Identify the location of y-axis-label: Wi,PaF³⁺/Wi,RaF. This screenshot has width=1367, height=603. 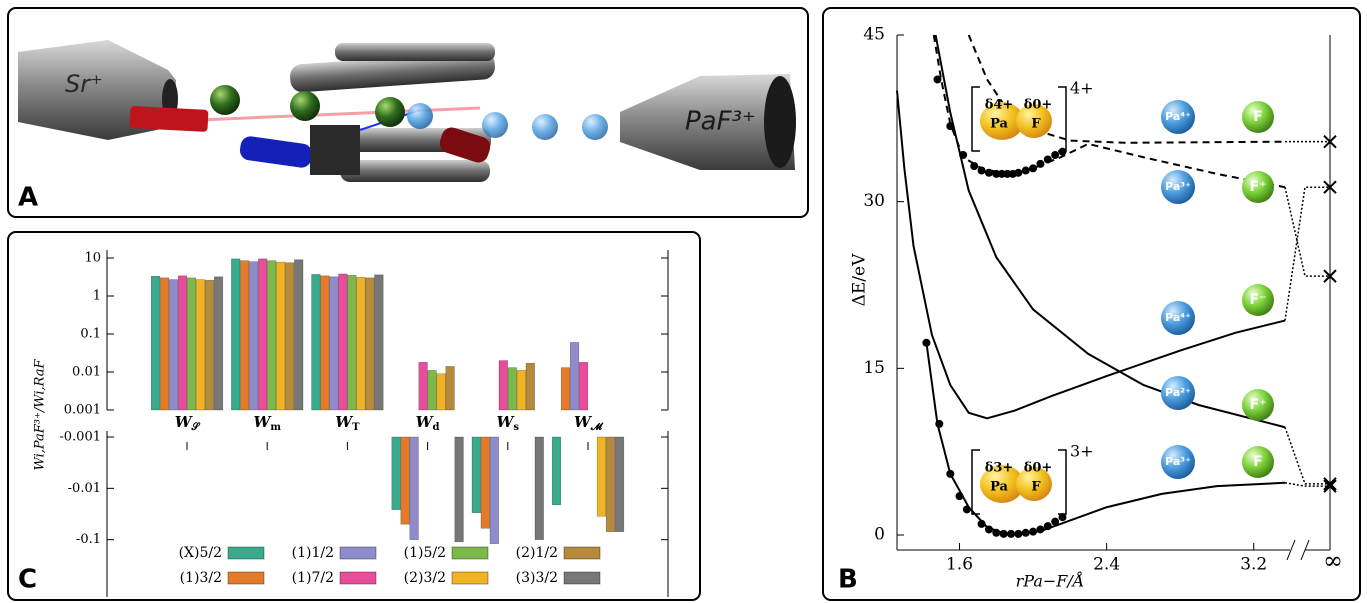
(40, 414).